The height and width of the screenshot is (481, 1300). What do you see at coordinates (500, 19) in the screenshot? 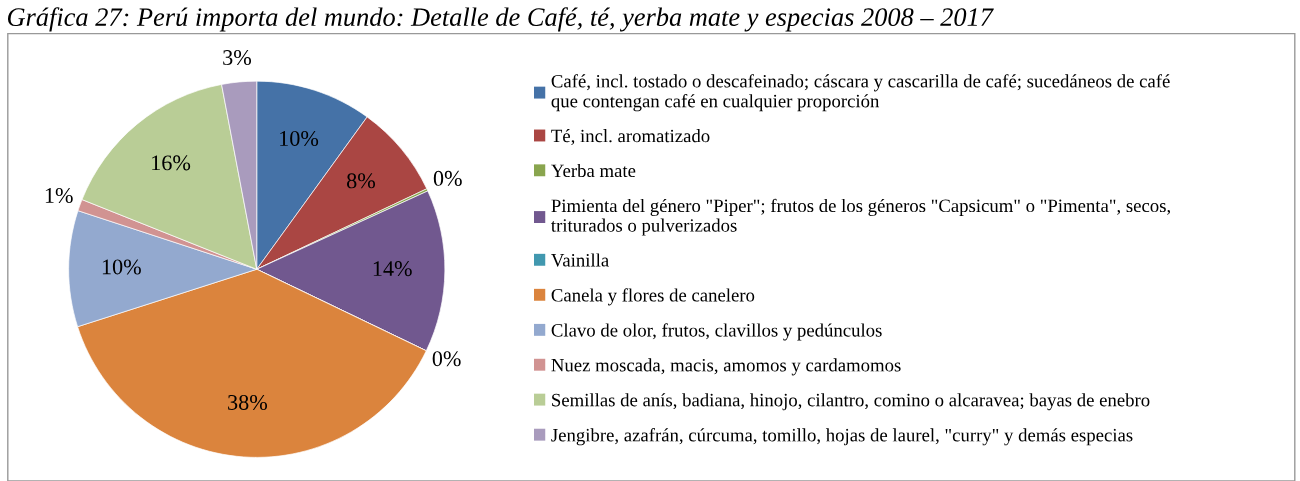
I see `chart-title: Gráfica 27: Perú importa del mundo: Detalle de Café, té, yerba mate y especias 2008 – 2017` at bounding box center [500, 19].